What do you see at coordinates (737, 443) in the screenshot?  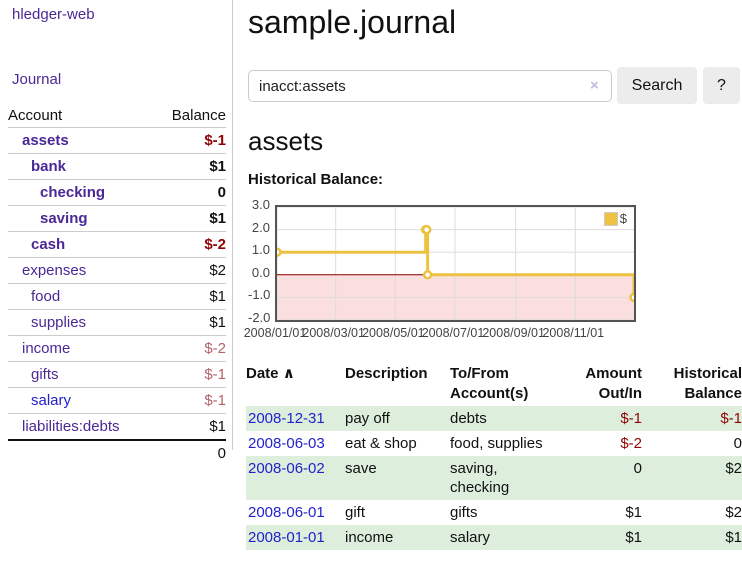 I see `transaction-balance: 0` at bounding box center [737, 443].